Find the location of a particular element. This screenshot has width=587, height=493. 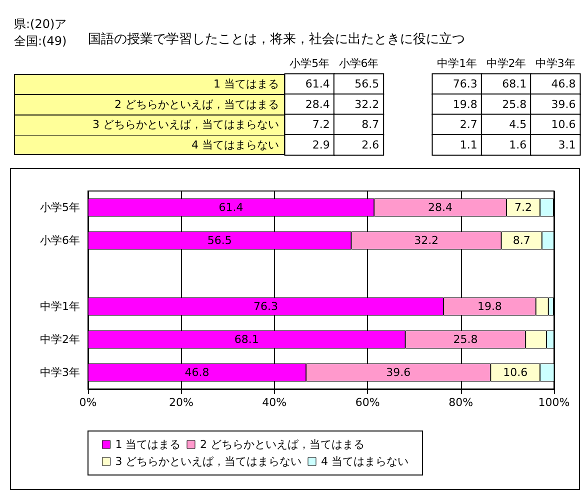

y-tick-label: 小学5年 is located at coordinates (60, 207).